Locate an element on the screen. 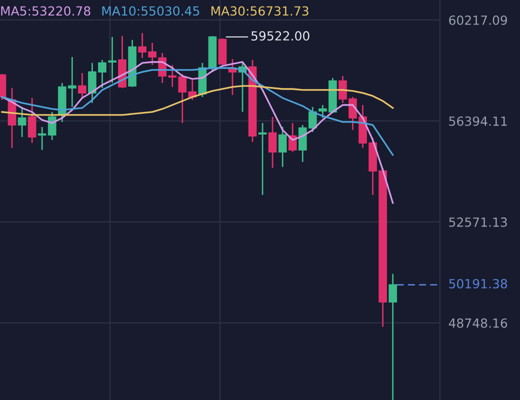 This screenshot has width=520, height=400. y-tick-label: 60217.09 is located at coordinates (478, 20).